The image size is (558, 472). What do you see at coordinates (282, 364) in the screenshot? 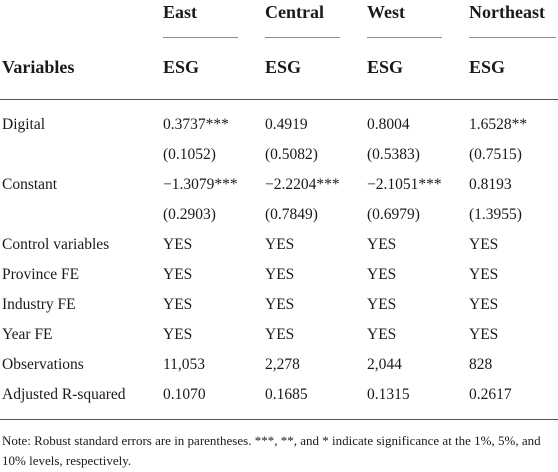
I see `cell-central: 2,278` at bounding box center [282, 364].